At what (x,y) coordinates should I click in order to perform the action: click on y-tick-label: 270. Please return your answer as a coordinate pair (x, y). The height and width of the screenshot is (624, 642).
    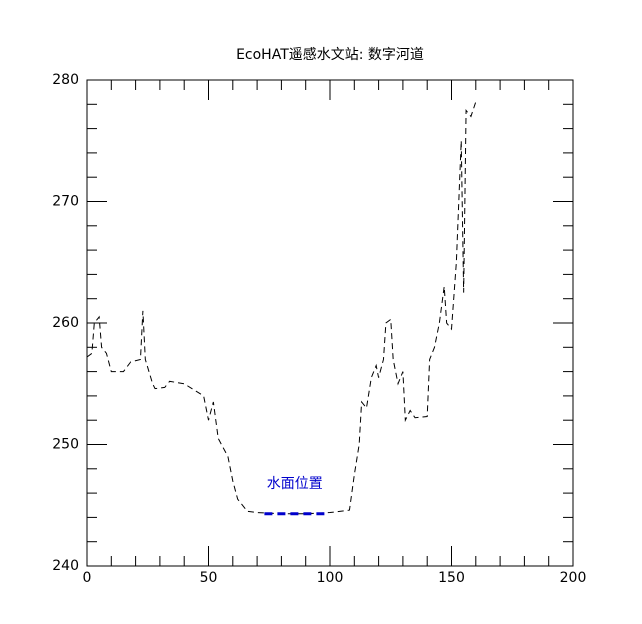
    Looking at the image, I should click on (65, 202).